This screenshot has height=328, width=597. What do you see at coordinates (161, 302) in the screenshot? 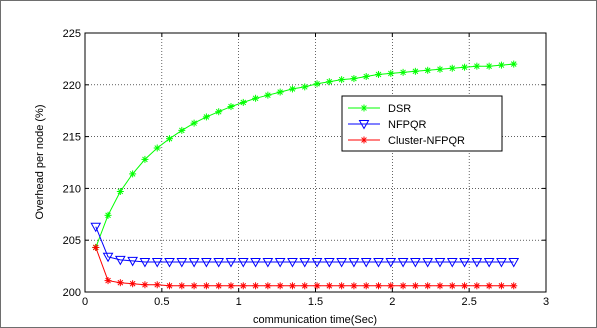
I see `x-tick-label: 0.5` at bounding box center [161, 302].